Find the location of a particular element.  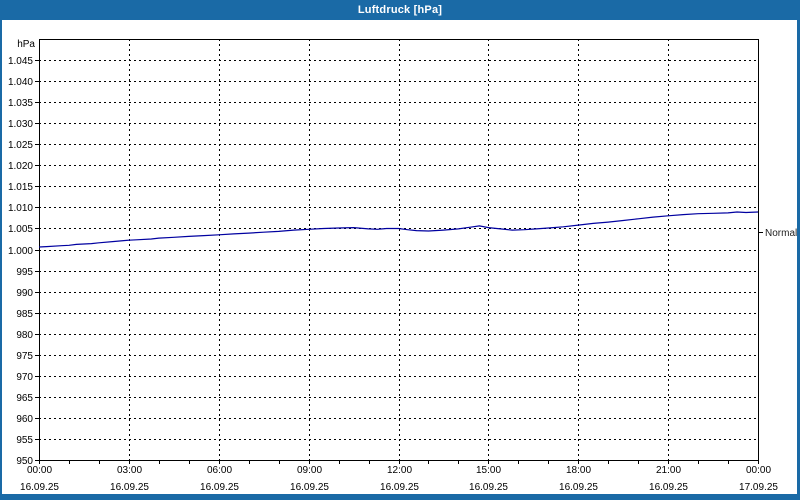

y-tick-label: 1.000 is located at coordinates (20, 251).